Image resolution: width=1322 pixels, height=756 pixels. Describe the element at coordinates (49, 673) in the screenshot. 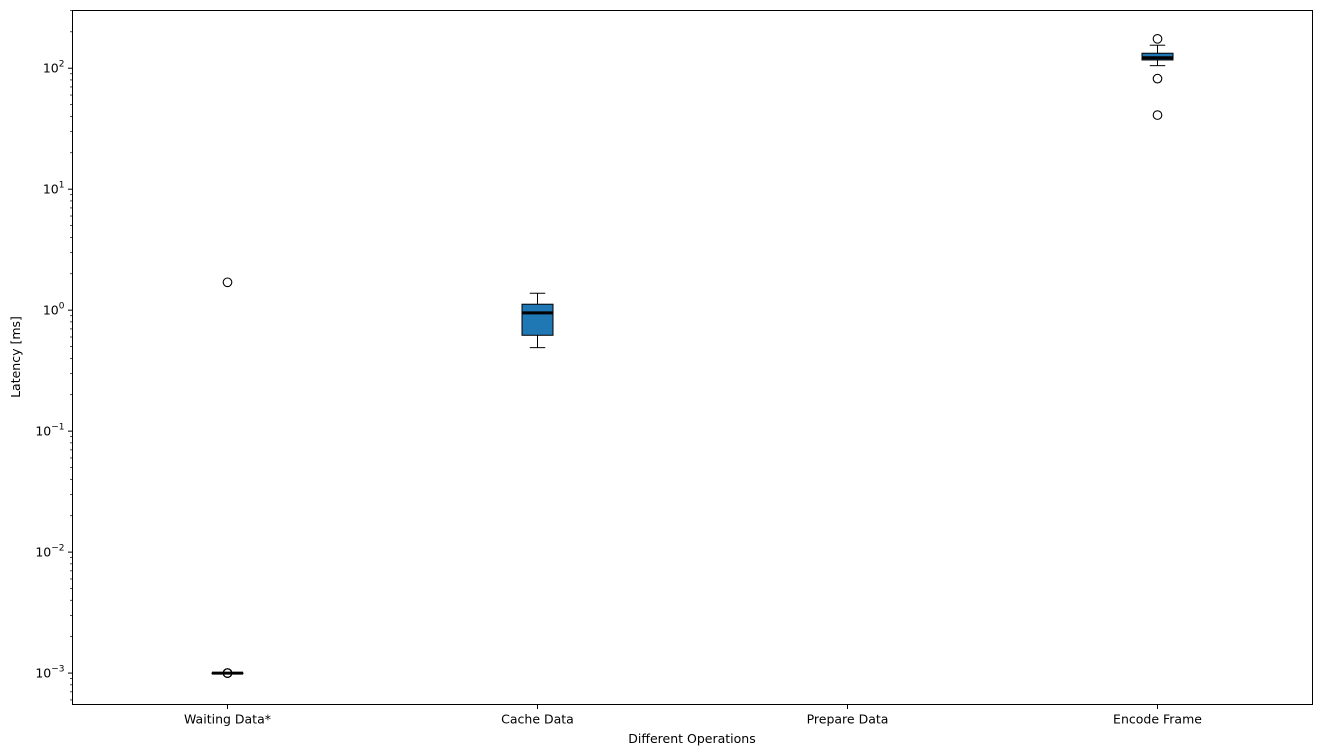

I see `y-tick-label: 10⁻³` at that location.